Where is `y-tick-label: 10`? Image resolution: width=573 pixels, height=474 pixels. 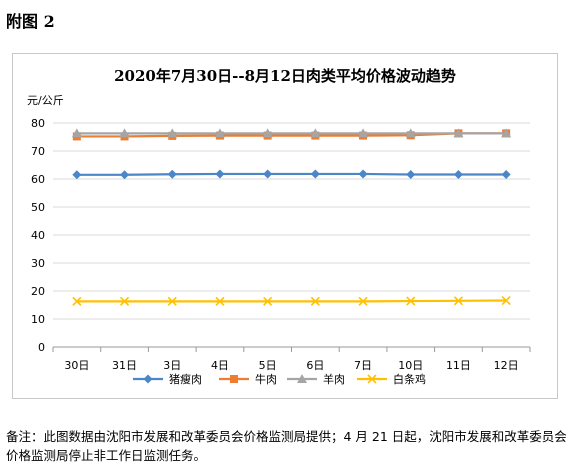 y-tick-label: 10 is located at coordinates (38, 319).